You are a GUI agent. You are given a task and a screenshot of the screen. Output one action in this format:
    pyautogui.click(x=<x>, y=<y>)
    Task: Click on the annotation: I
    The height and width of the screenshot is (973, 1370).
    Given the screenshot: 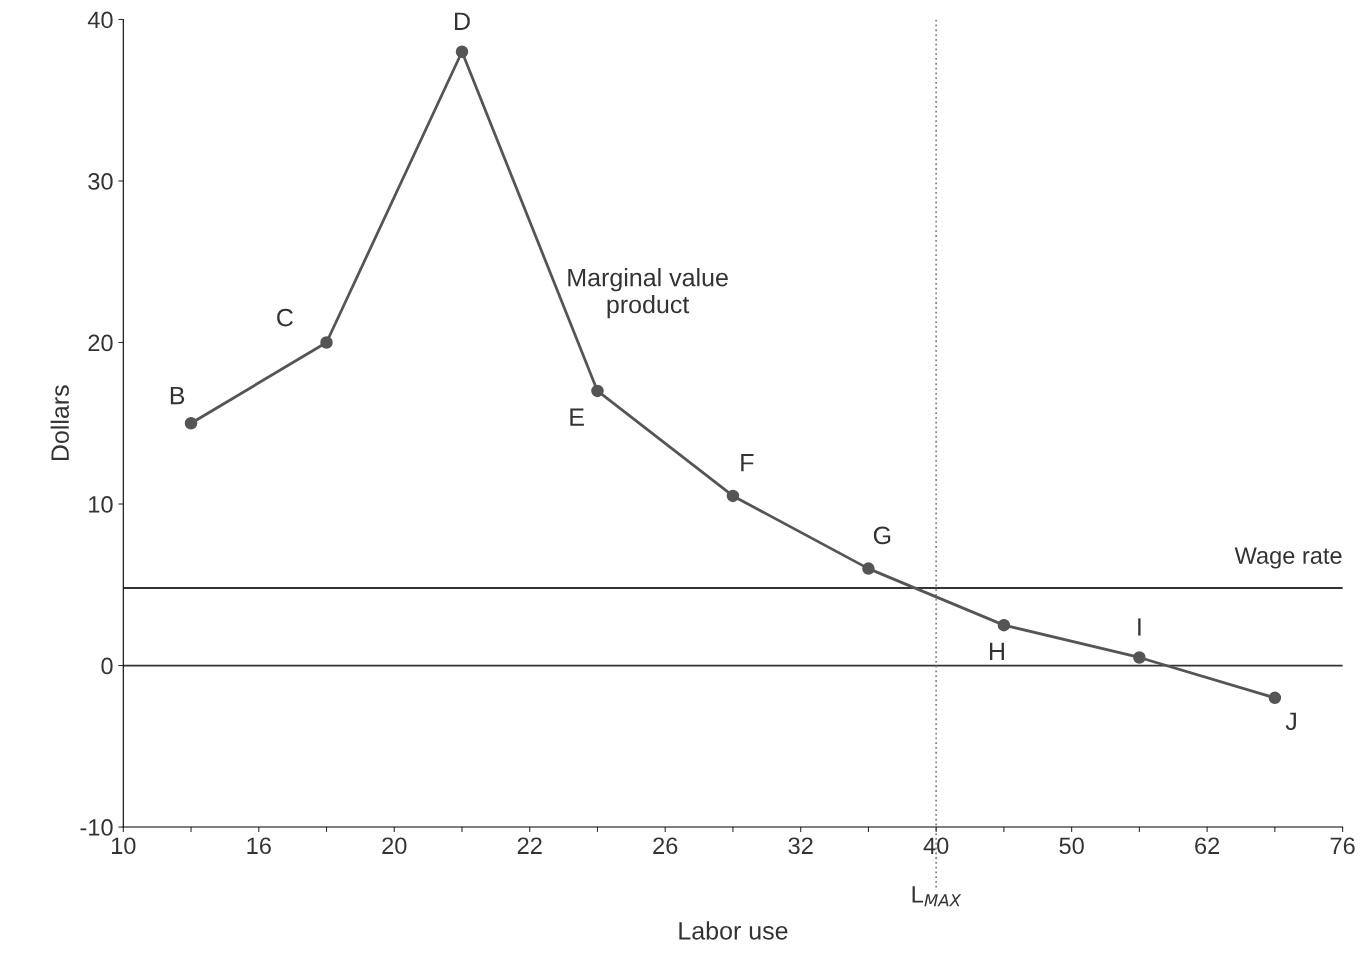 What is the action you would take?
    pyautogui.click(x=1139, y=627)
    